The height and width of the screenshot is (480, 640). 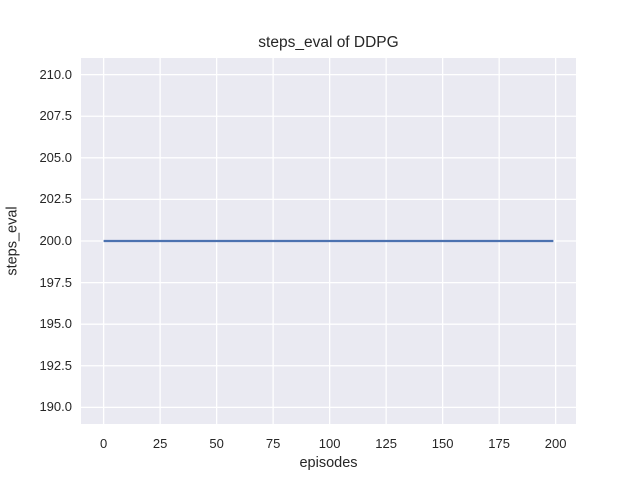 What do you see at coordinates (55, 199) in the screenshot?
I see `y-tick-label: 202.5` at bounding box center [55, 199].